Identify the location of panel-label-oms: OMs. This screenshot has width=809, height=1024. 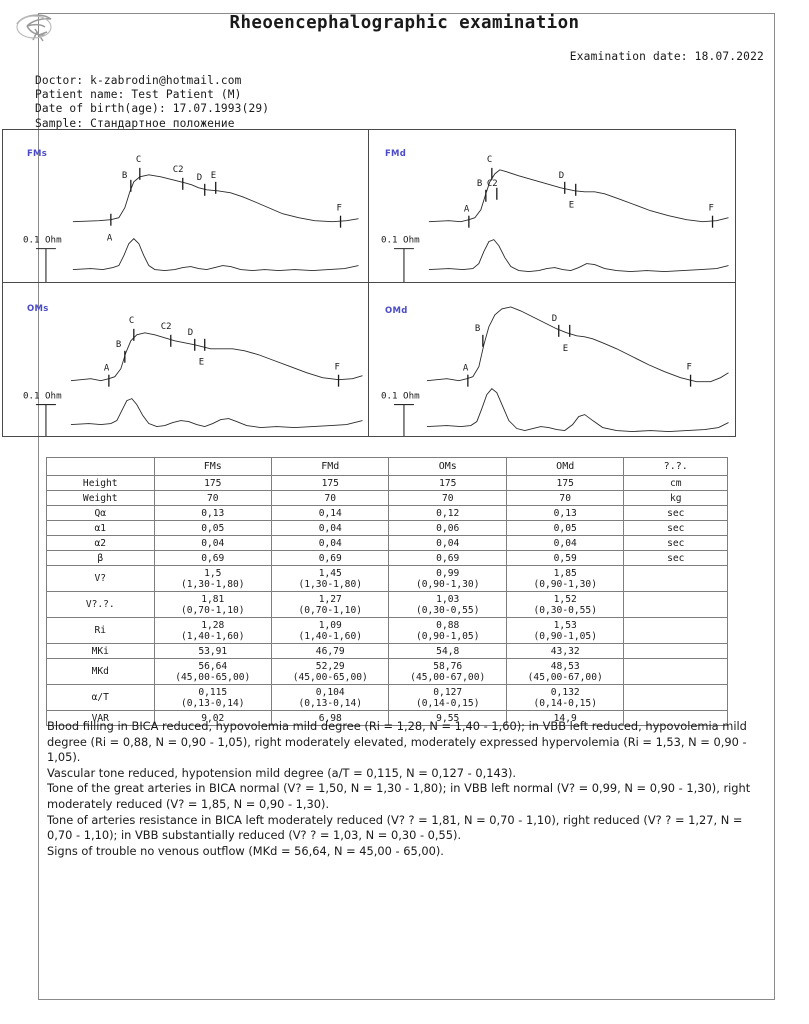
(37, 308).